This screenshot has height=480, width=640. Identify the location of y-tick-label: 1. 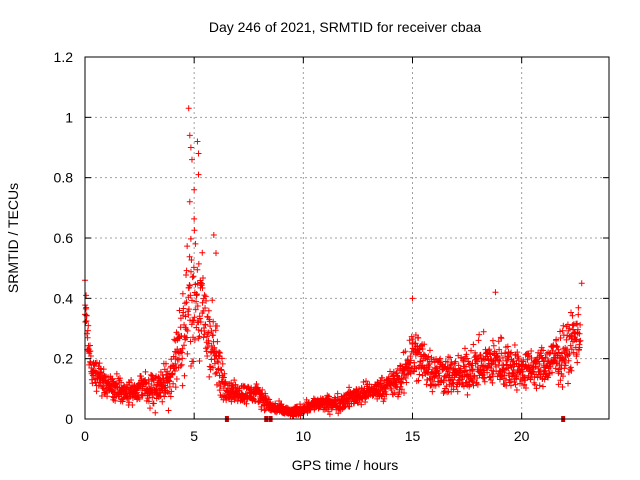
(69, 117).